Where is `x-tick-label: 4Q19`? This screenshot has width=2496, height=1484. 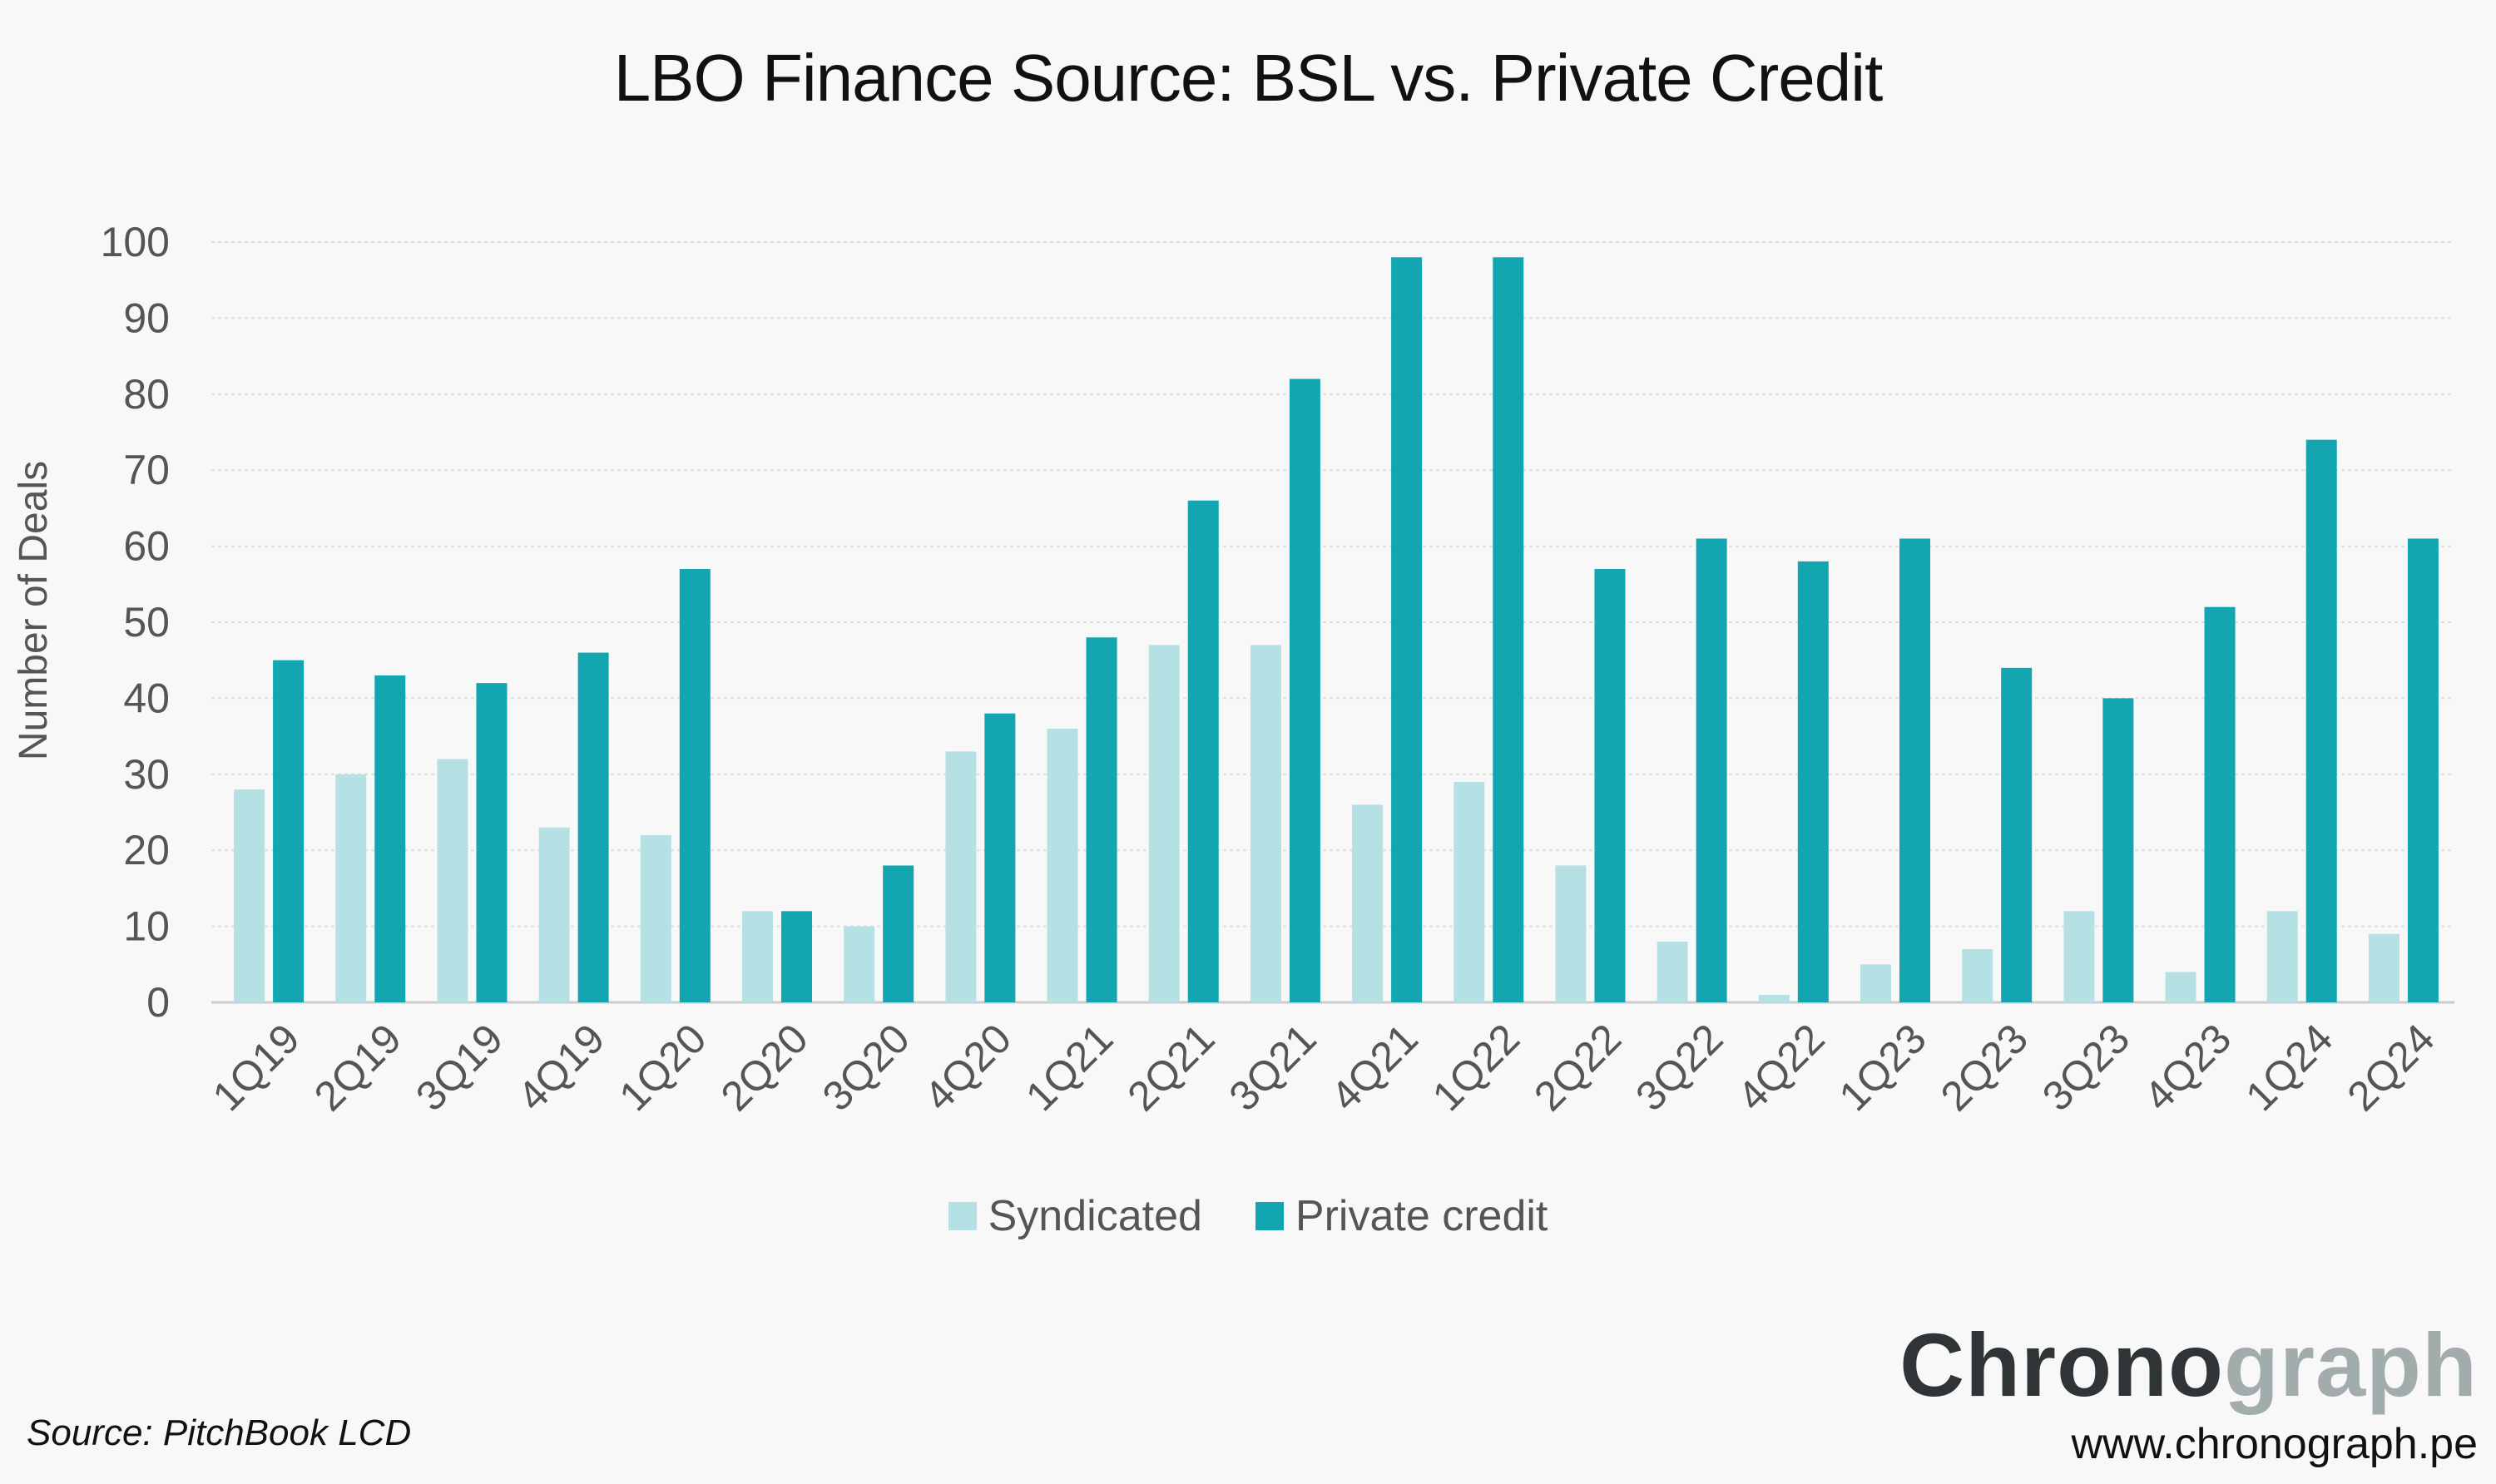
x-tick-label: 4Q19 is located at coordinates (560, 1067).